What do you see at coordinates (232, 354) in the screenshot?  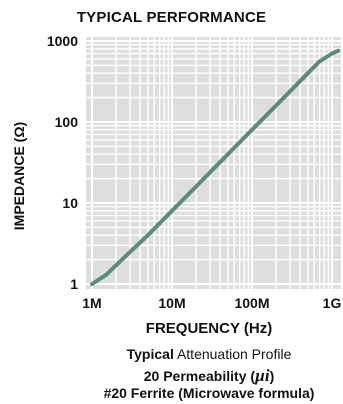 I see `caption-attenuation: Attenuation Profile` at bounding box center [232, 354].